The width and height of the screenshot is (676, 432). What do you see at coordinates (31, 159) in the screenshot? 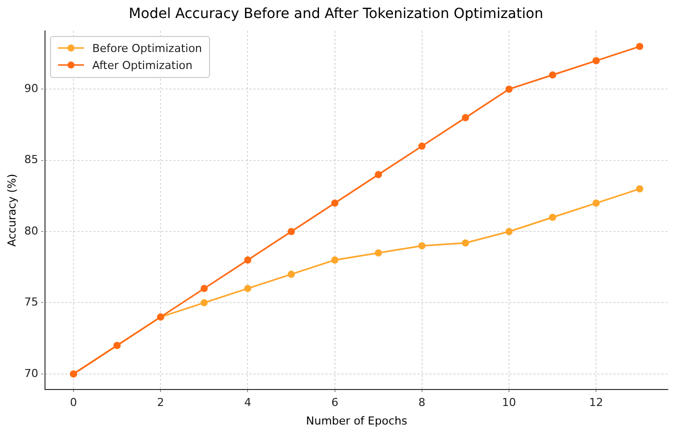
I see `y-tick-label: 85` at bounding box center [31, 159].